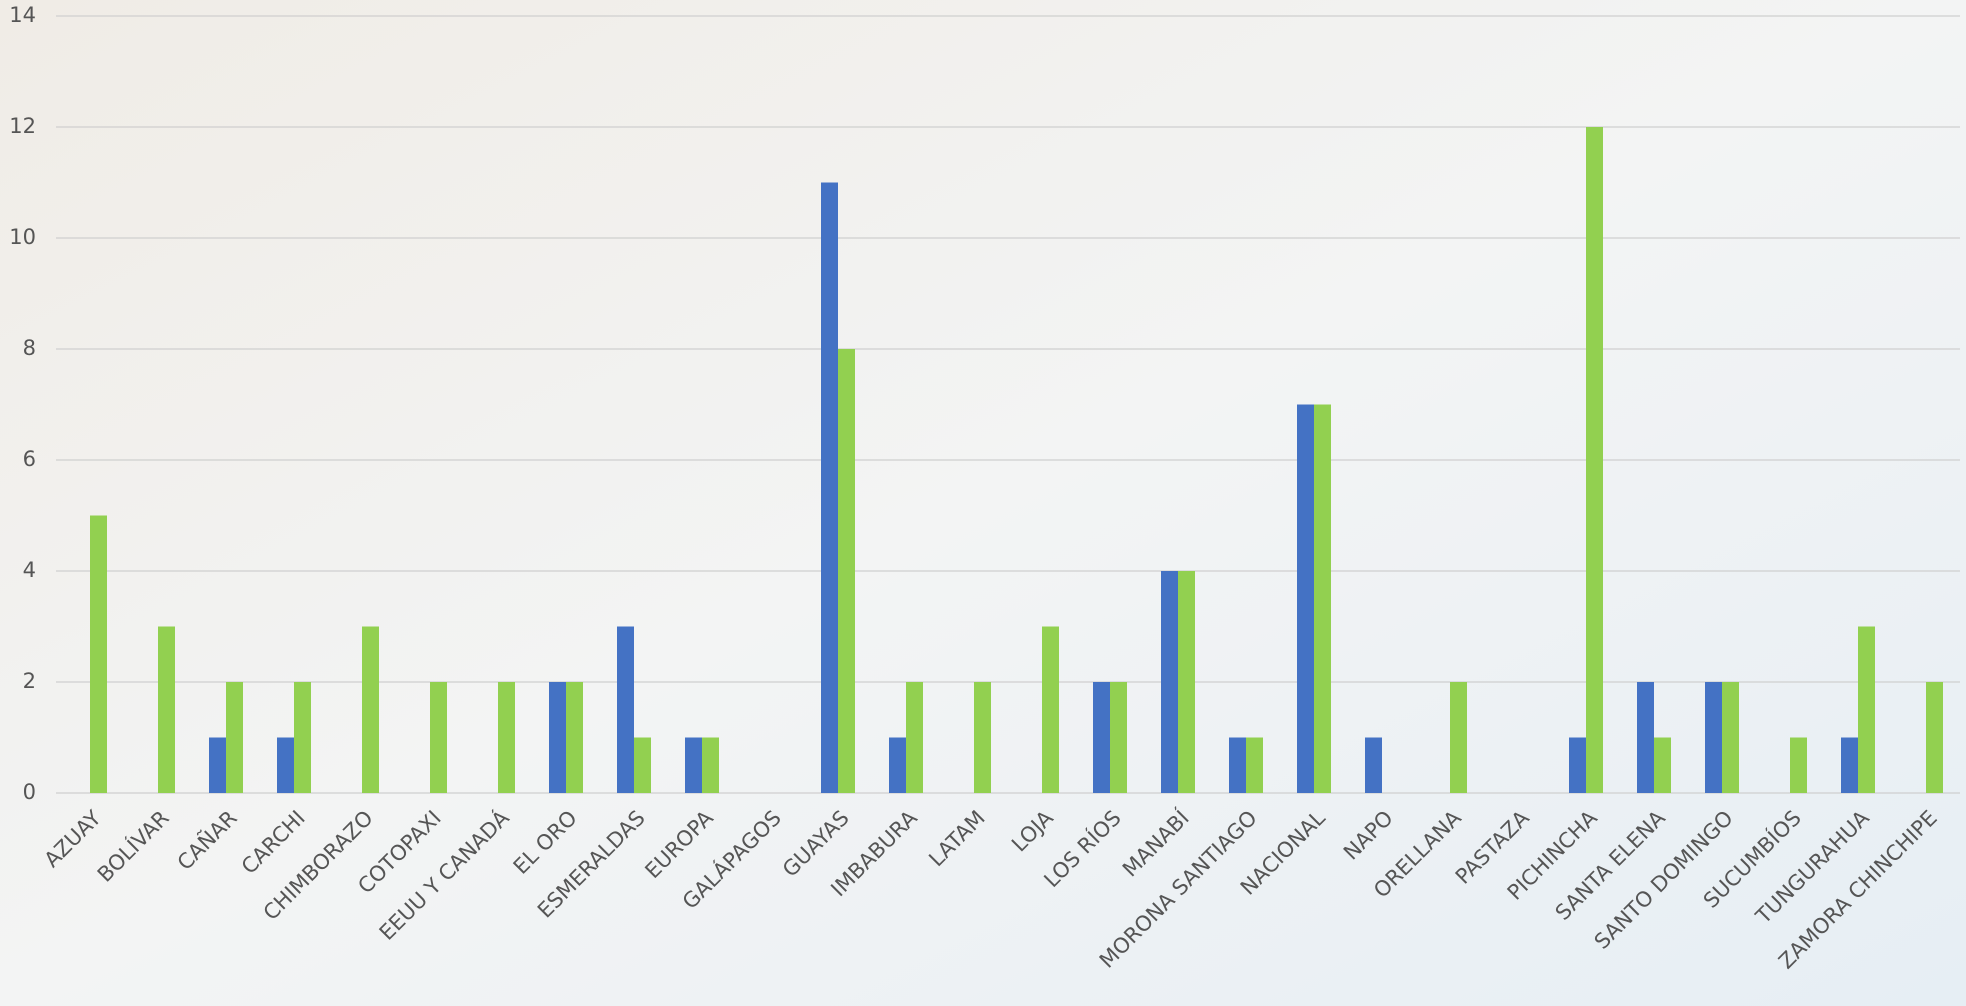  I want to click on y-tick-label: 4, so click(29, 570).